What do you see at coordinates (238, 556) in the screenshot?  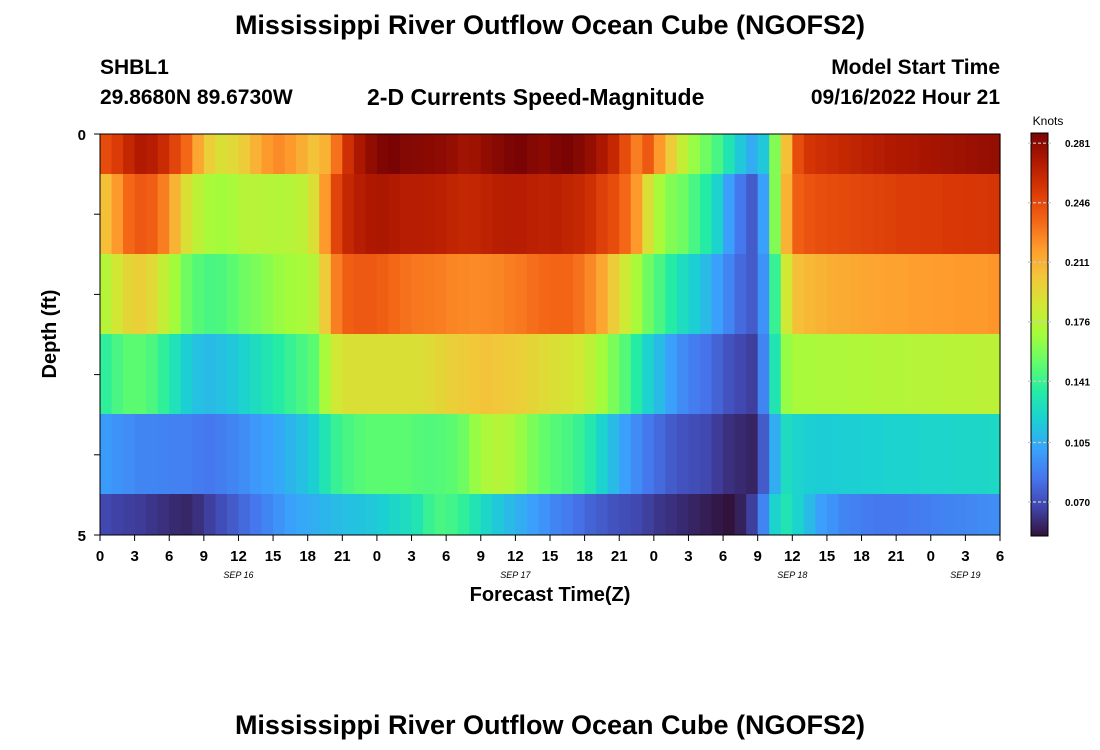 I see `x-tick-label: 12` at bounding box center [238, 556].